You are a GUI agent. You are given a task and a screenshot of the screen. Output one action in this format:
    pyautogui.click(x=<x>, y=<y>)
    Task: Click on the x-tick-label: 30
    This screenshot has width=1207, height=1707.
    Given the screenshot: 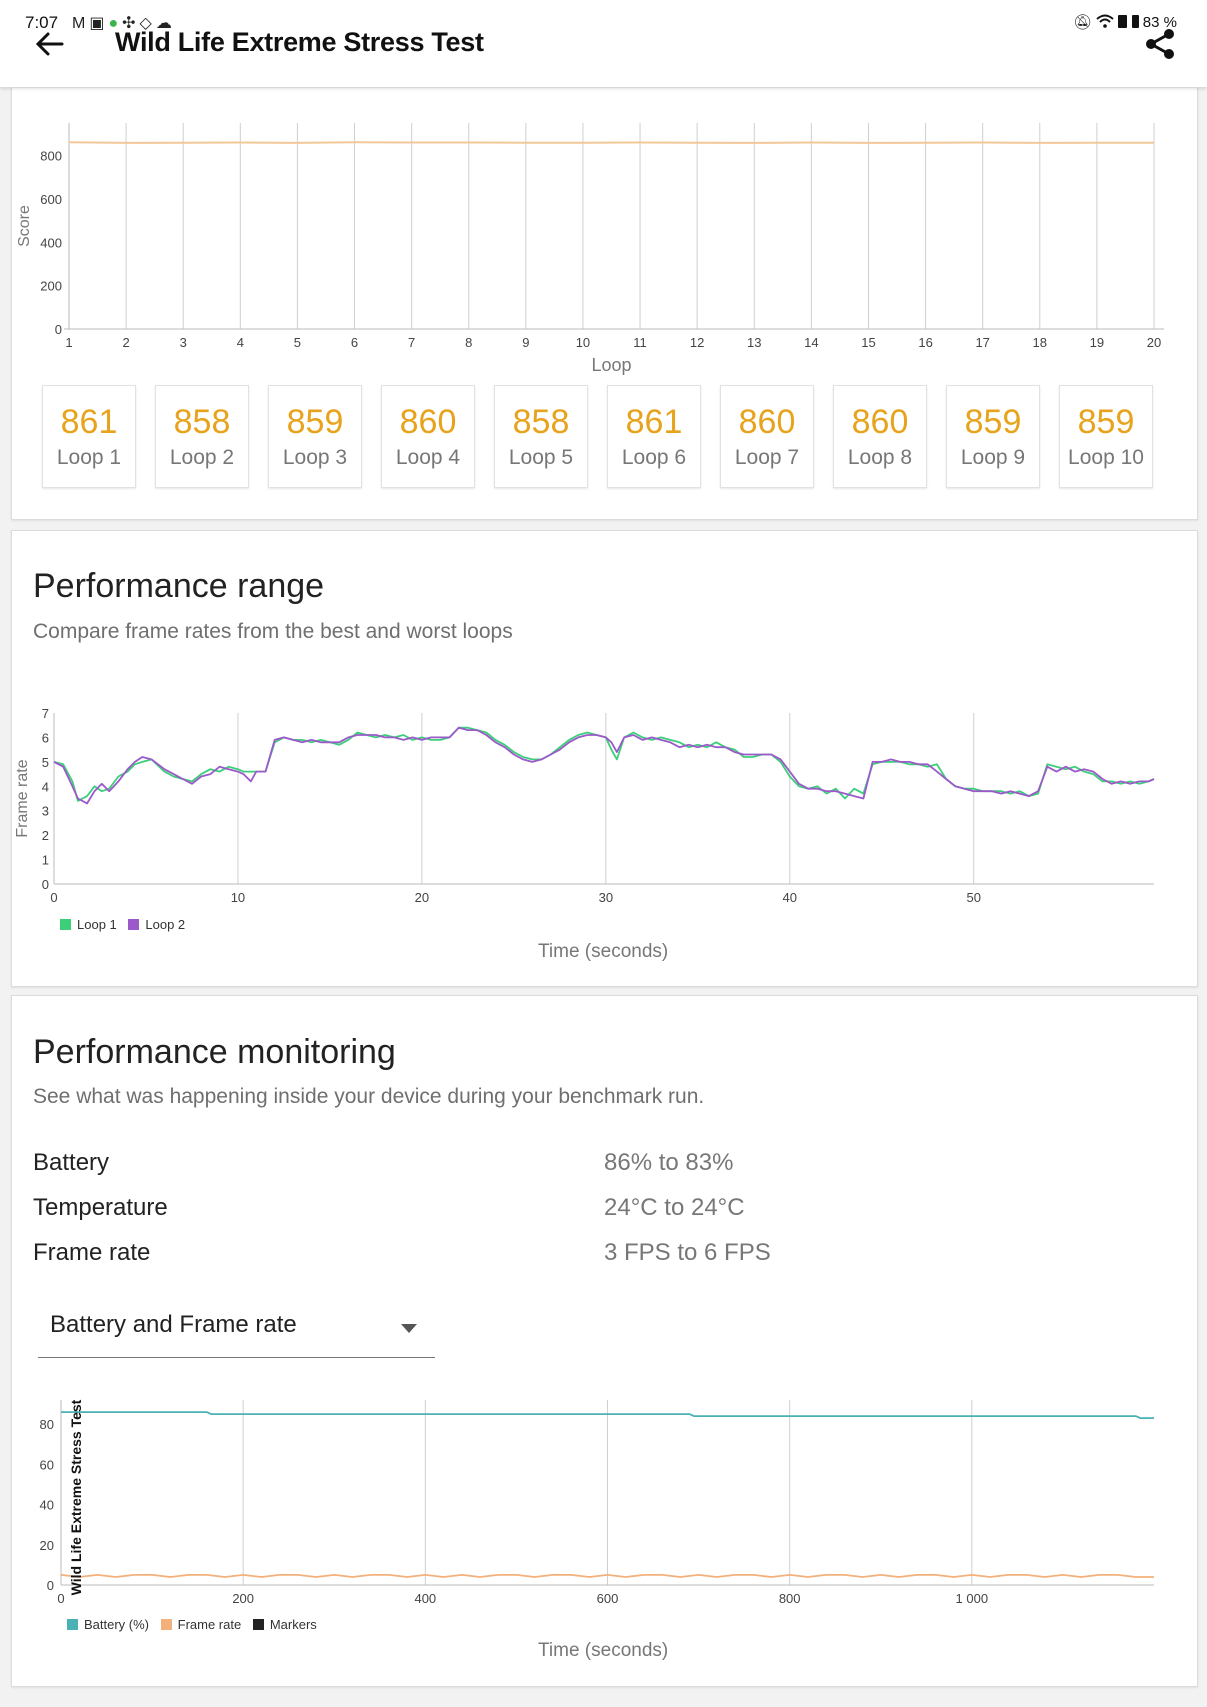 What is the action you would take?
    pyautogui.click(x=606, y=897)
    